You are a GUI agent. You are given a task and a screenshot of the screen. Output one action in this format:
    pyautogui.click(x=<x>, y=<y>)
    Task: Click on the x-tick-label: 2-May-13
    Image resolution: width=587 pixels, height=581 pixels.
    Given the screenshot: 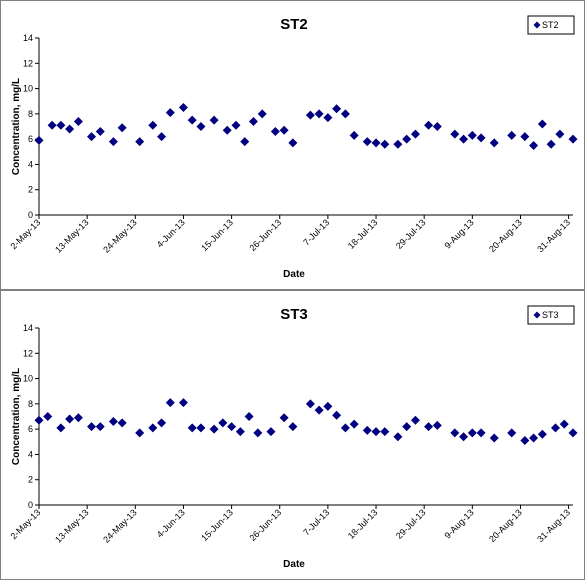 What is the action you would take?
    pyautogui.click(x=25, y=524)
    